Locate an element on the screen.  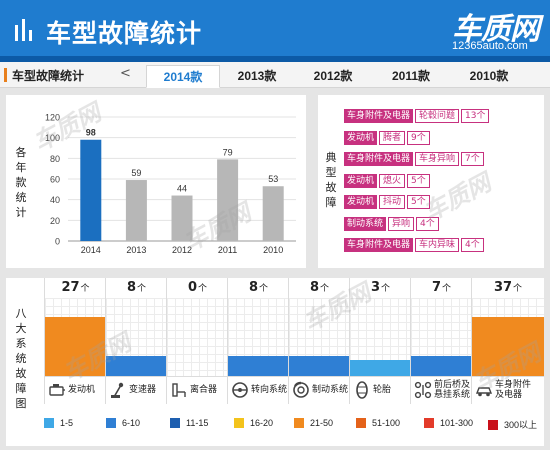
fault-issue: 车内异味 is located at coordinates (437, 245).